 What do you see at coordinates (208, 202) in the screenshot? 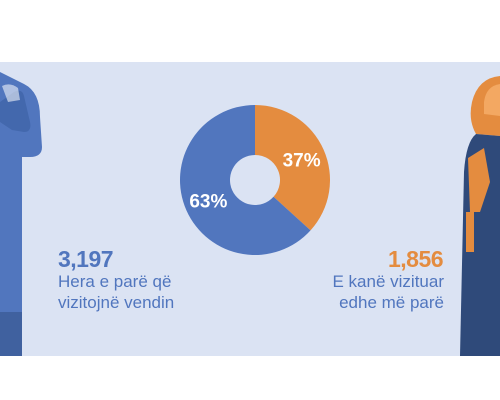
I see `donut-percent-label-first-time: 63%` at bounding box center [208, 202].